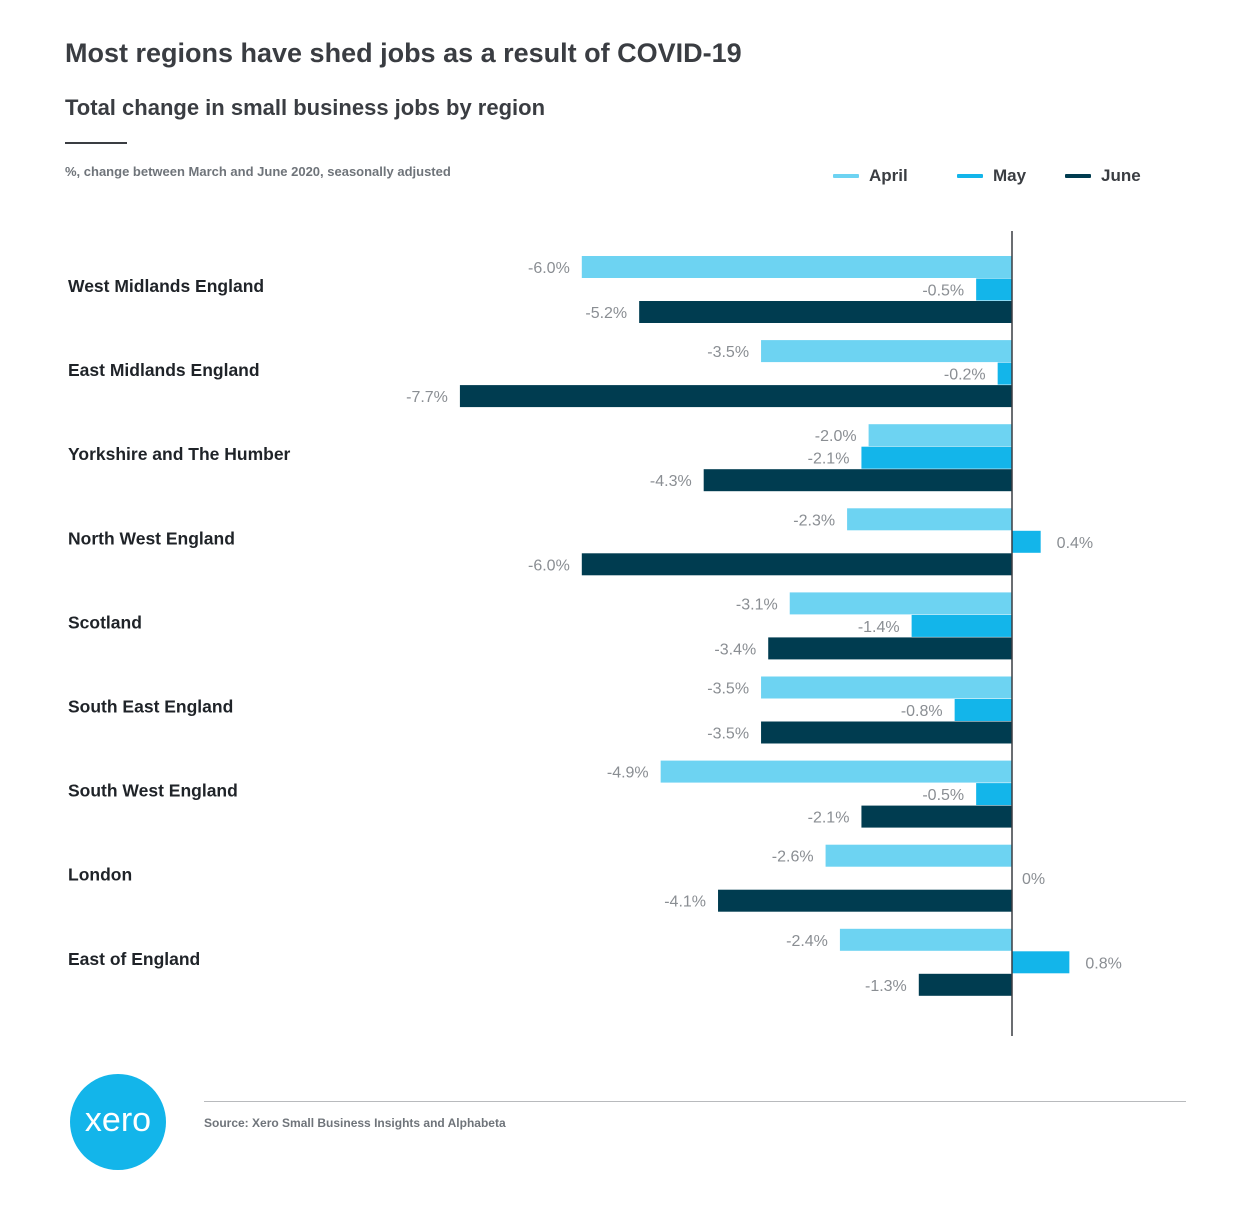  Describe the element at coordinates (685, 902) in the screenshot. I see `data-label-june-london: -4.1%` at that location.